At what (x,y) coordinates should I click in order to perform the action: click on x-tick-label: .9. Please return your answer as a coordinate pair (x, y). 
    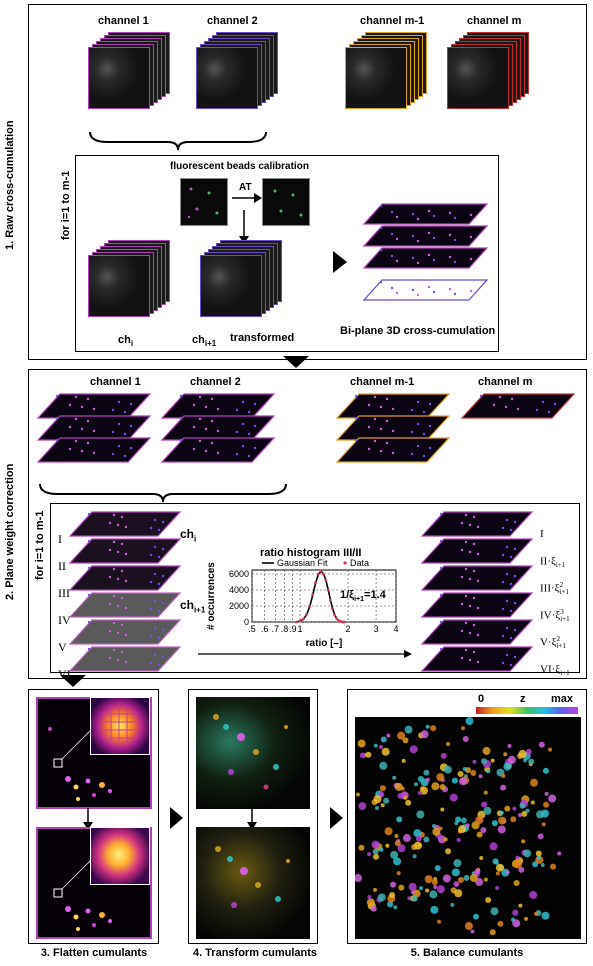
    Looking at the image, I should click on (293, 629).